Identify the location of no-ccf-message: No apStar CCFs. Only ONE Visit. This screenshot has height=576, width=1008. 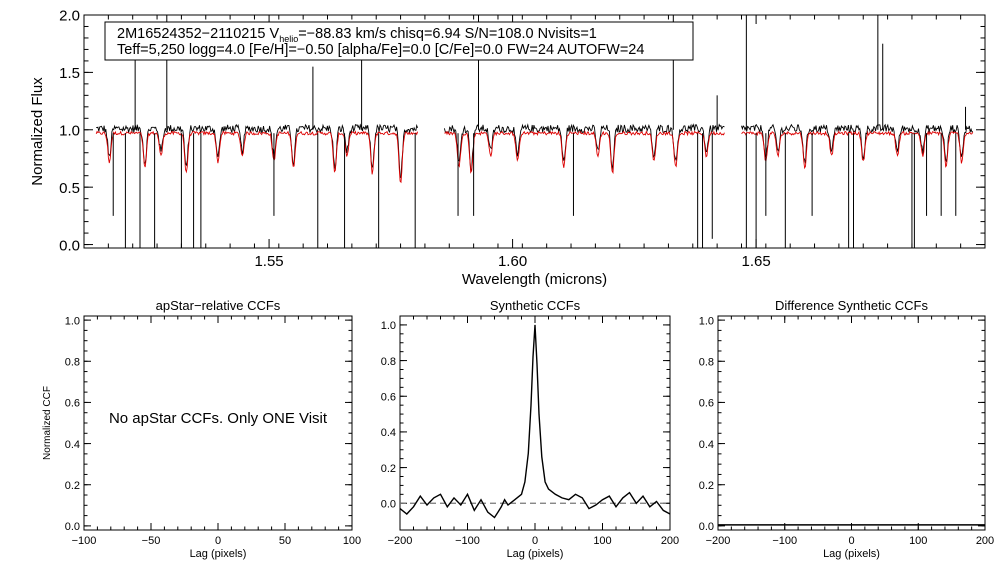
(218, 418).